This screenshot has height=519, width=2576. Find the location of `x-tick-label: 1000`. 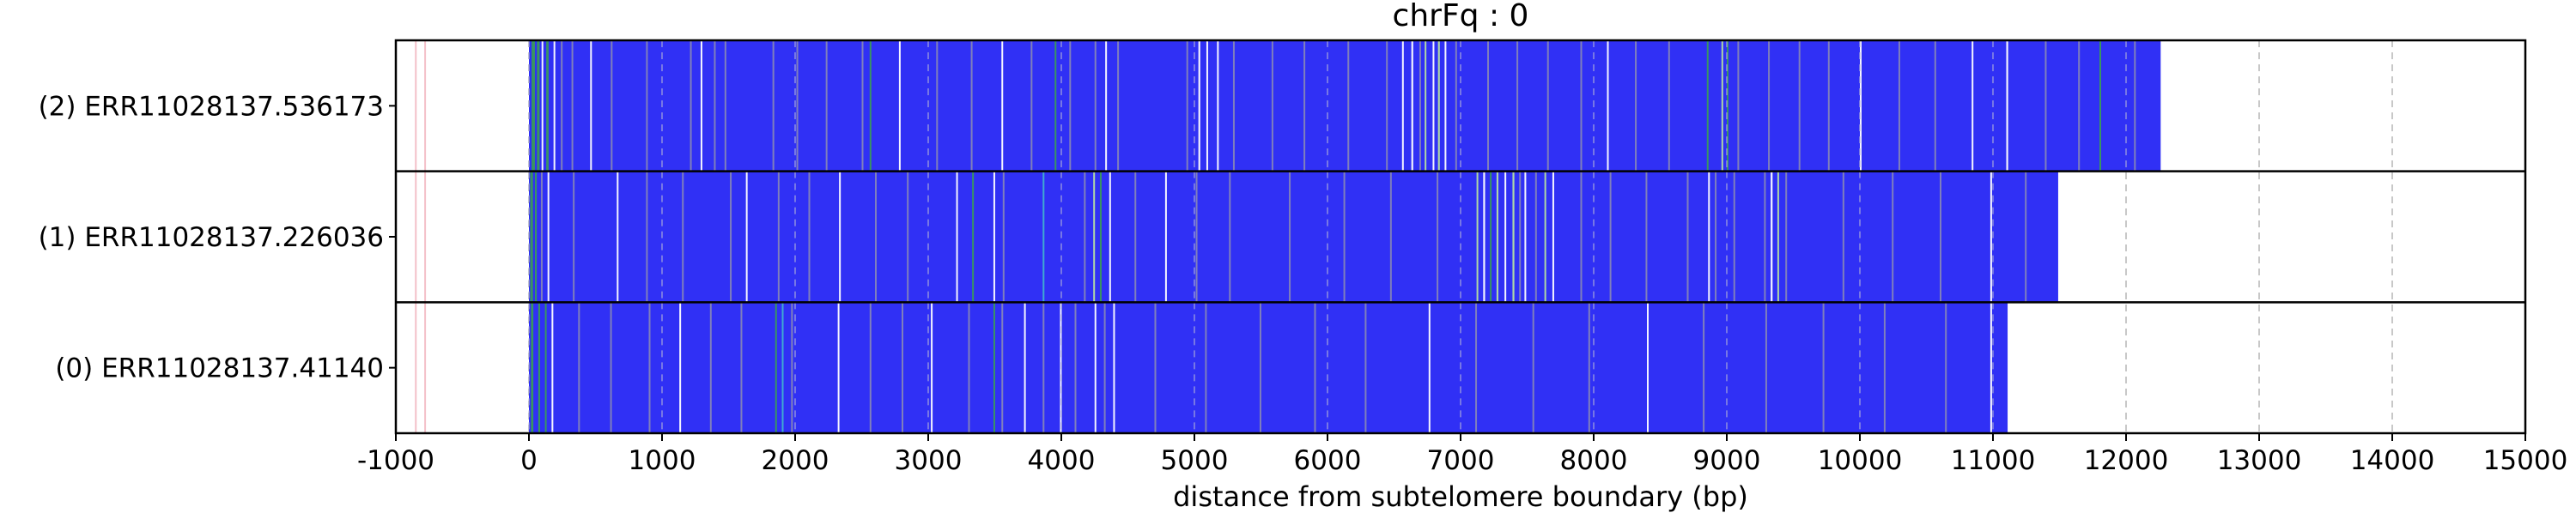

x-tick-label: 1000 is located at coordinates (662, 460).